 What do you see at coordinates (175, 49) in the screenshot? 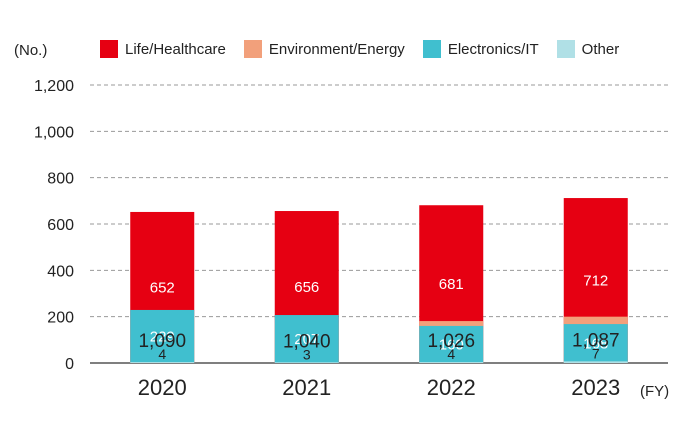
I see `legend-label: Life/Healthcare` at bounding box center [175, 49].